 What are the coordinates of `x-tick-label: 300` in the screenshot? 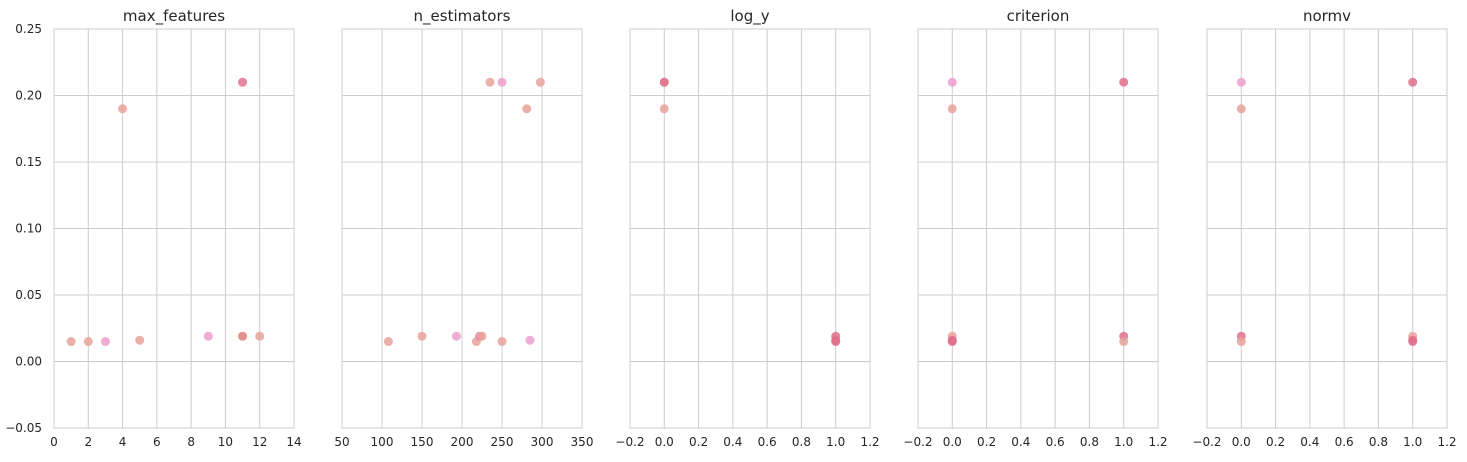 It's located at (542, 442).